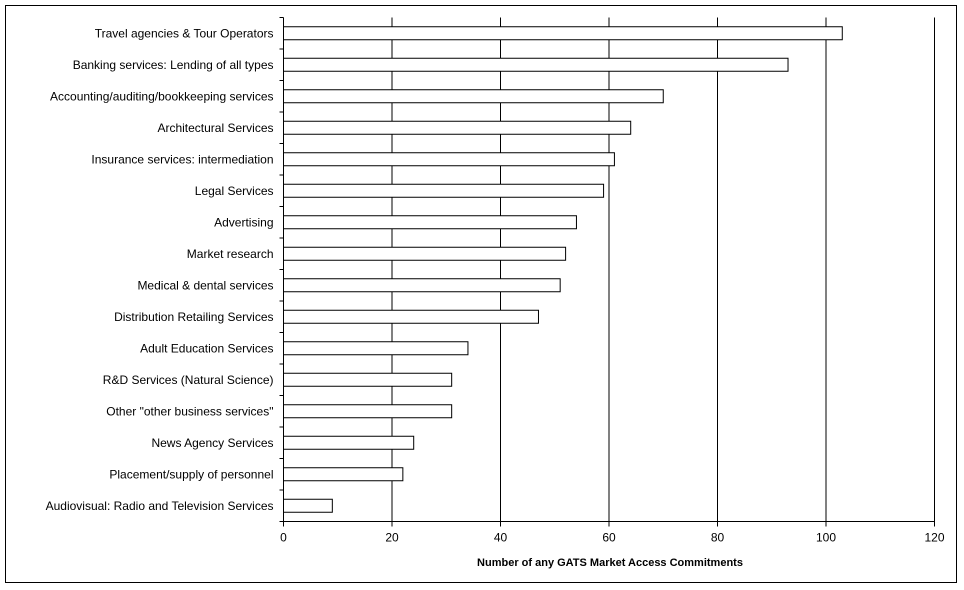 The height and width of the screenshot is (590, 964). What do you see at coordinates (205, 285) in the screenshot?
I see `category-label: Medical & dental services` at bounding box center [205, 285].